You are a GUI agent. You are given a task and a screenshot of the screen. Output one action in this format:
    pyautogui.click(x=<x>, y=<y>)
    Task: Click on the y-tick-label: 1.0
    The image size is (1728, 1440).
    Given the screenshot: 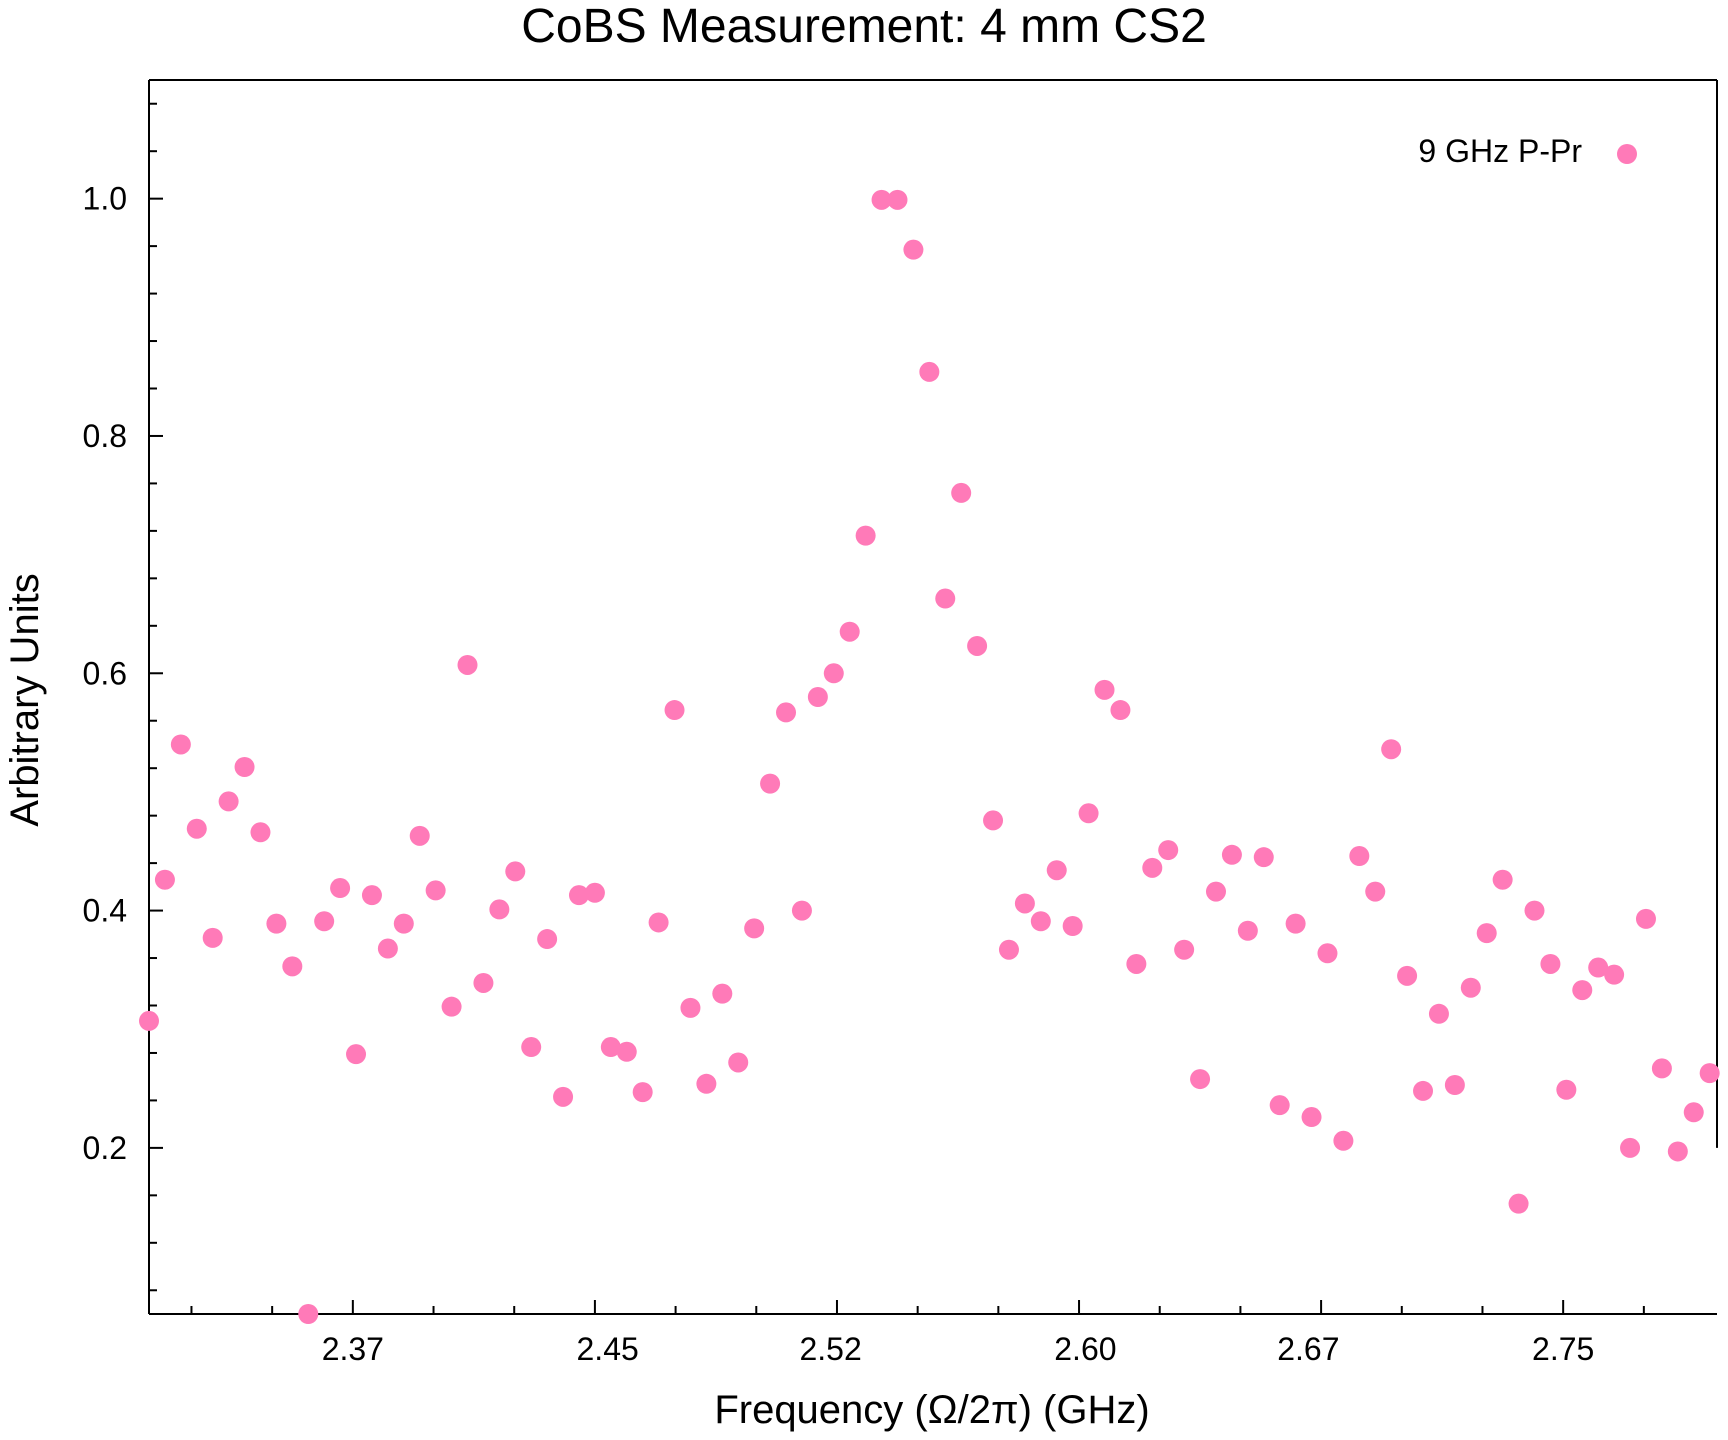 What is the action you would take?
    pyautogui.click(x=105, y=199)
    